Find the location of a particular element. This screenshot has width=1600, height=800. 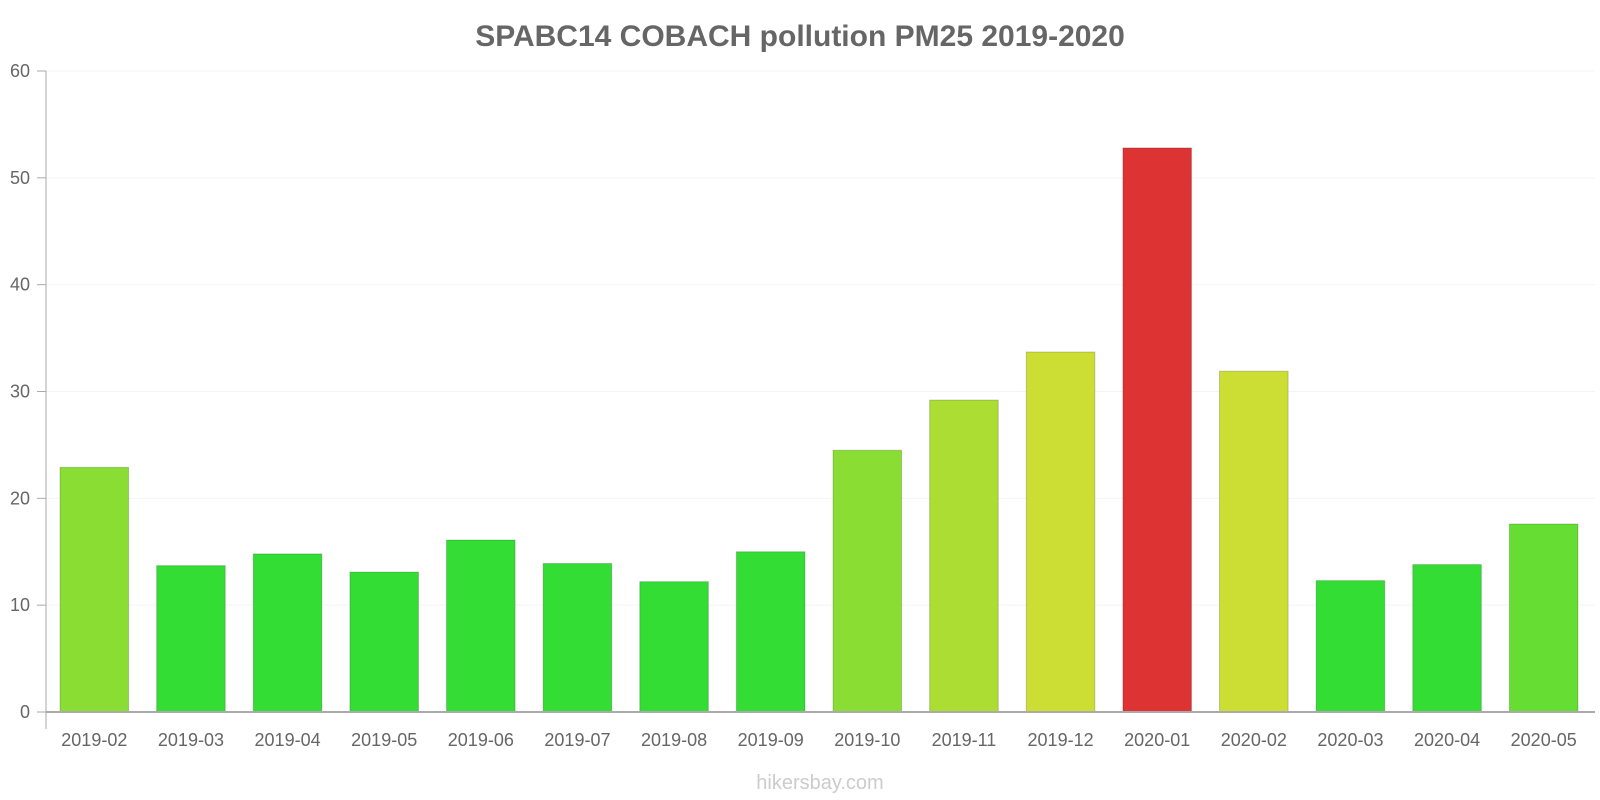

y-tick-label: 60 is located at coordinates (20, 71).